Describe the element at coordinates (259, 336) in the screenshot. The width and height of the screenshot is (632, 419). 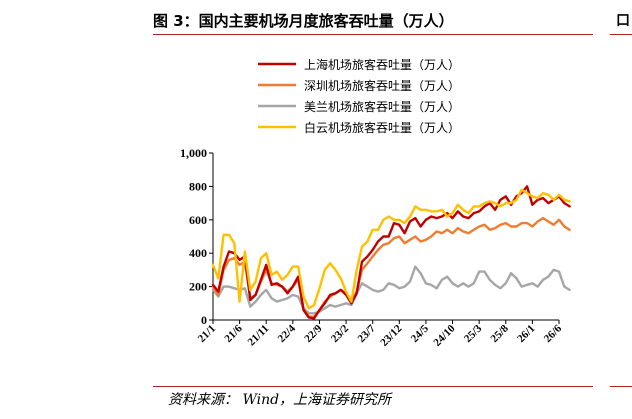
I see `x-tick-label: 21/11` at that location.